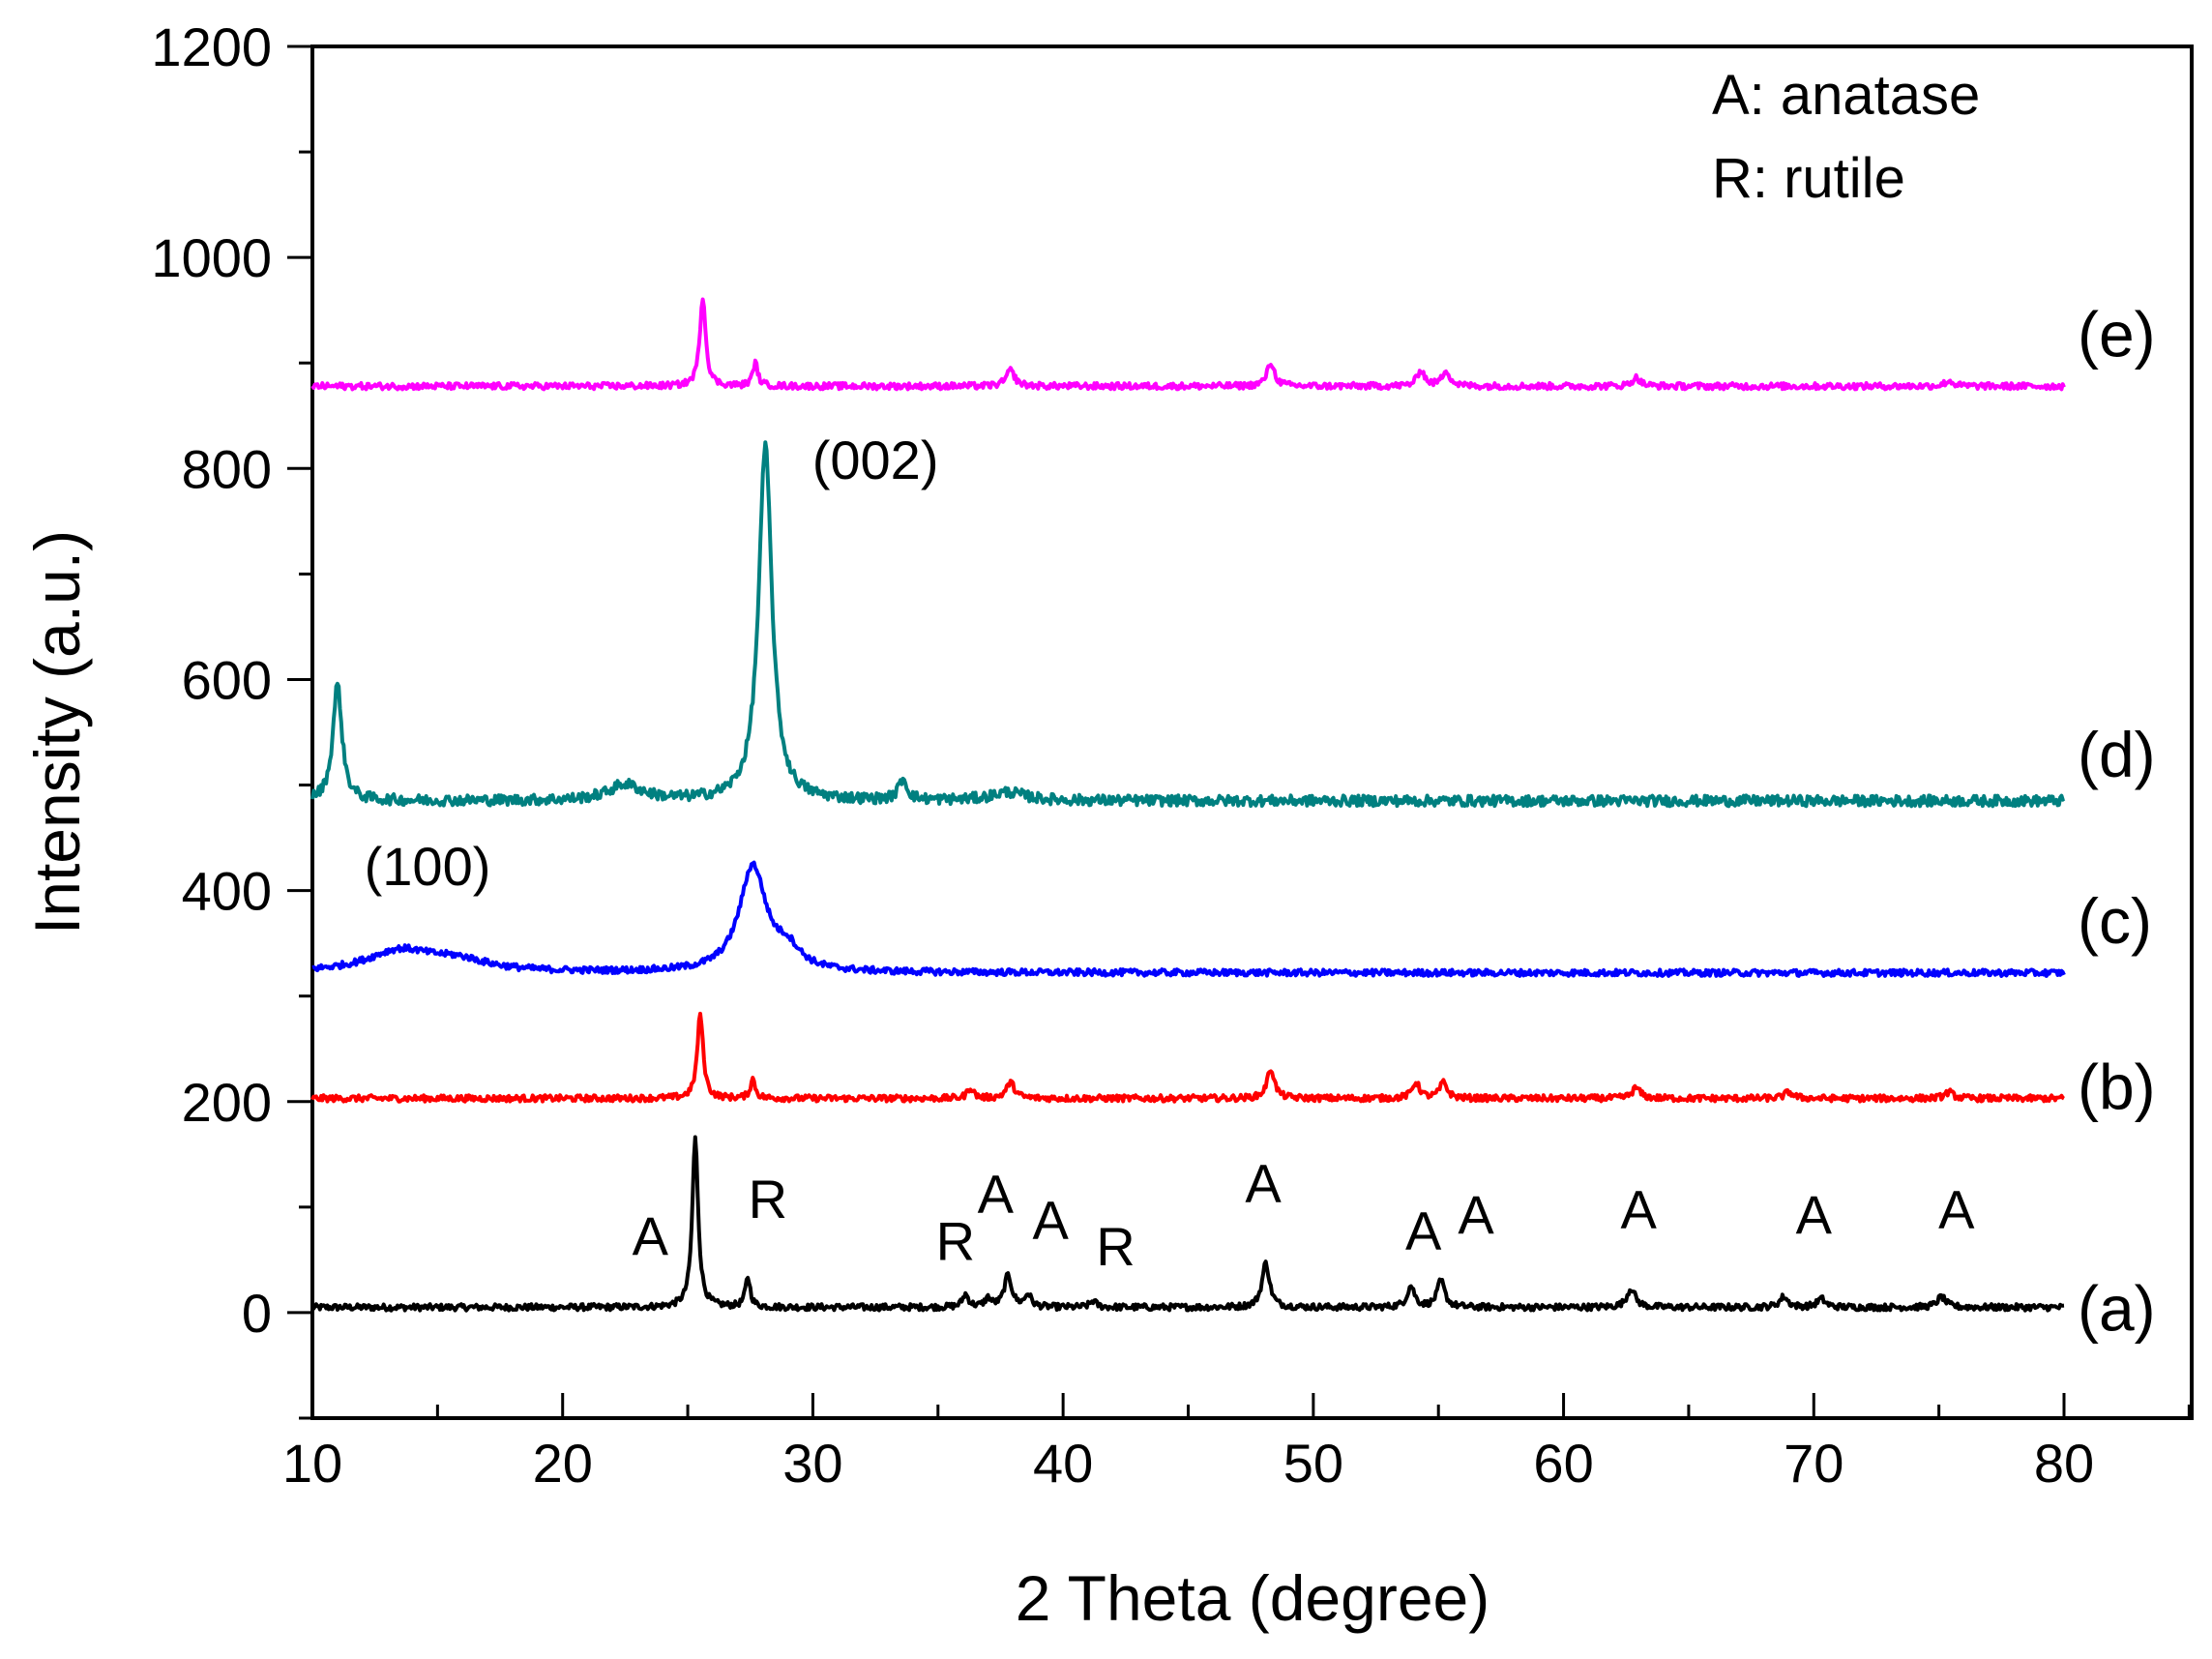 Image resolution: width=2212 pixels, height=1659 pixels. Describe the element at coordinates (1809, 179) in the screenshot. I see `legend-rutile: R: rutile` at that location.